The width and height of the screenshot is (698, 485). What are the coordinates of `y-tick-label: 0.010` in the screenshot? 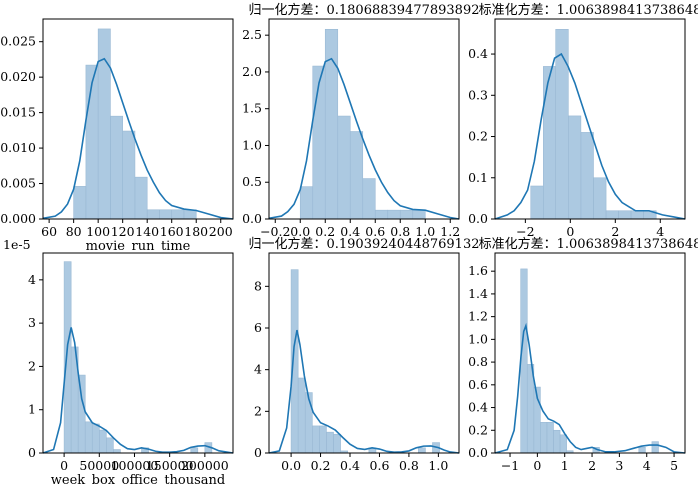 It's located at (18, 147).